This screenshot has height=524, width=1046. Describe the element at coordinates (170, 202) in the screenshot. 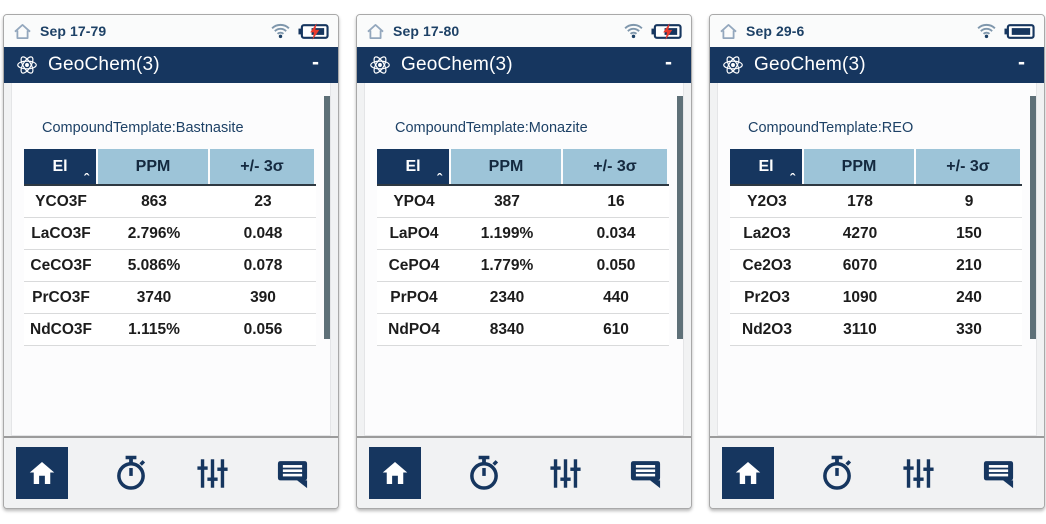

I see `table-row: YCO3F 863 23` at that location.